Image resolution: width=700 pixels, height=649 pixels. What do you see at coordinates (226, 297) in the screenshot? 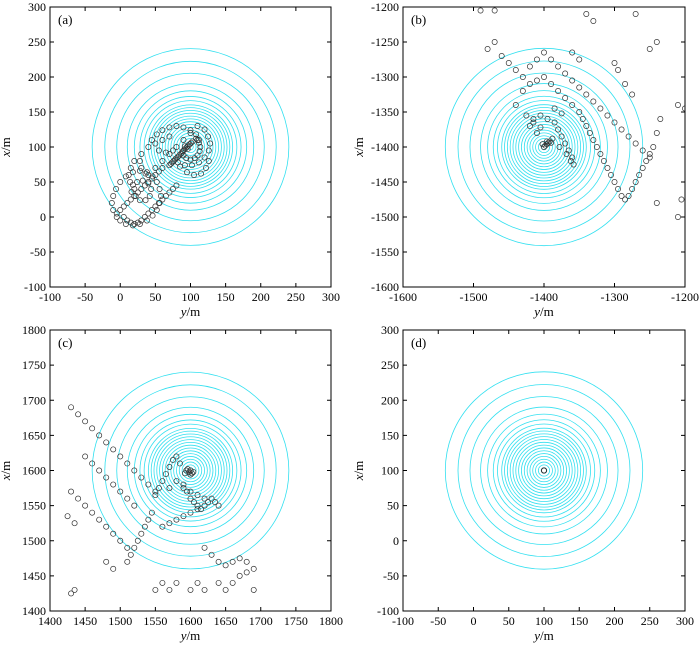
I see `x-tick-label: 150` at bounding box center [226, 297].